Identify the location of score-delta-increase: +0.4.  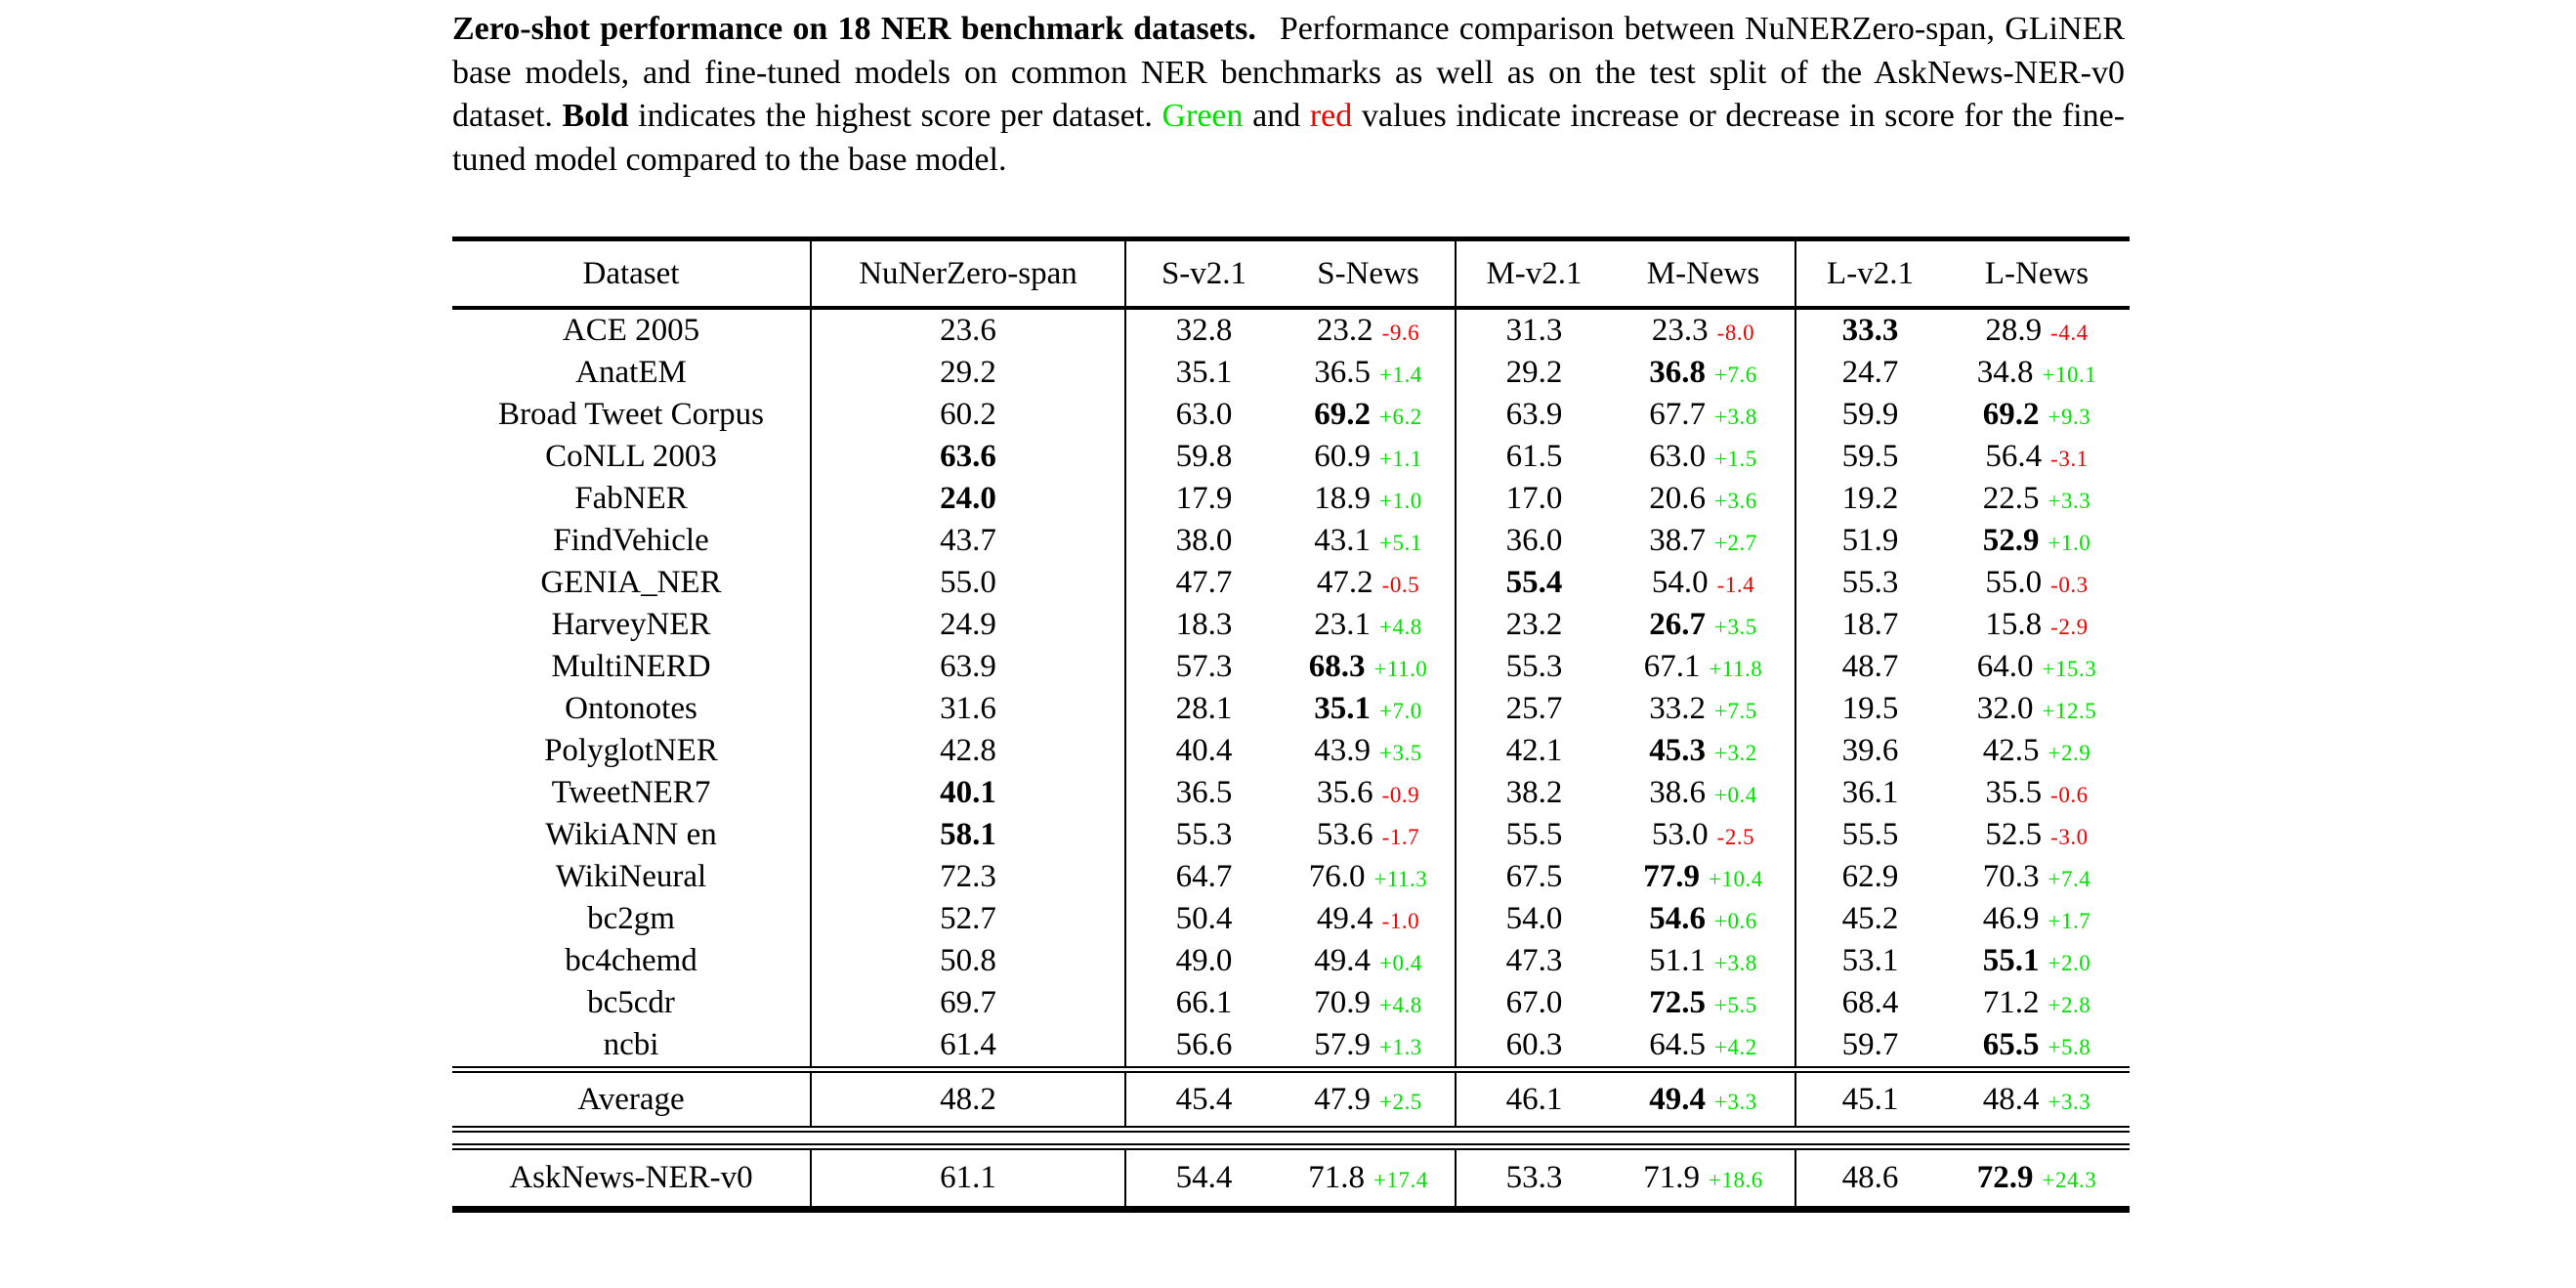
(1400, 963).